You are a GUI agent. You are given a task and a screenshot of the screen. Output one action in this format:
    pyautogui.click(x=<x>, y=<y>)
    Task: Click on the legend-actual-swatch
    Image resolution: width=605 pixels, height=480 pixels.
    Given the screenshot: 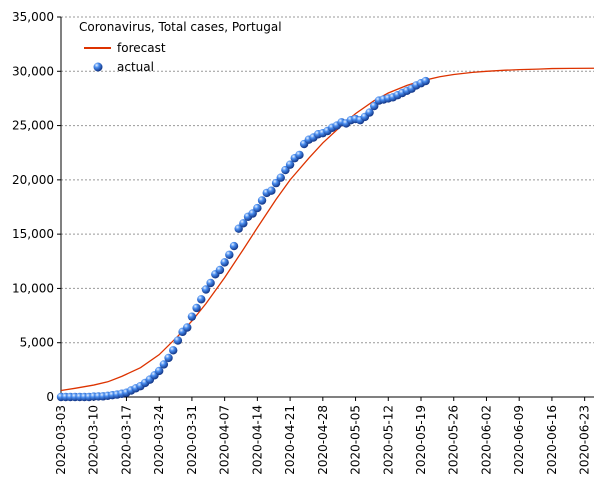 What is the action you would take?
    pyautogui.click(x=98, y=67)
    